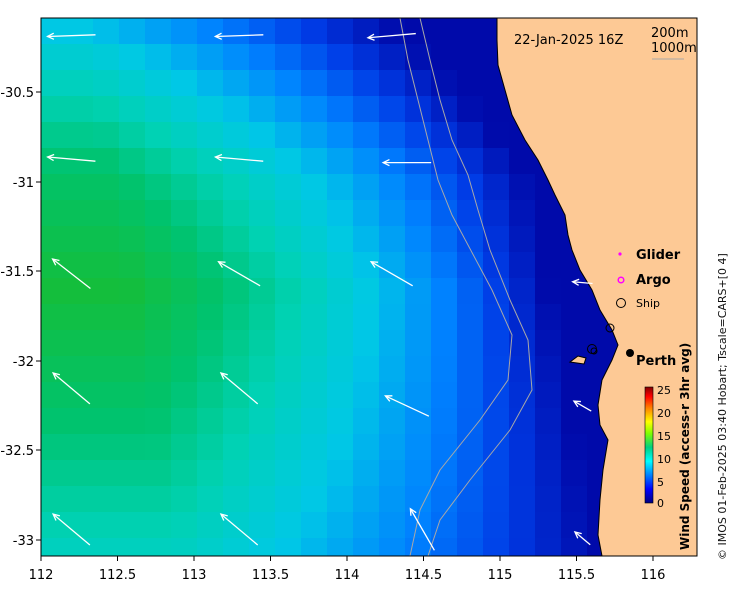  What do you see at coordinates (41, 575) in the screenshot?
I see `x-tick-label: 112` at bounding box center [41, 575].